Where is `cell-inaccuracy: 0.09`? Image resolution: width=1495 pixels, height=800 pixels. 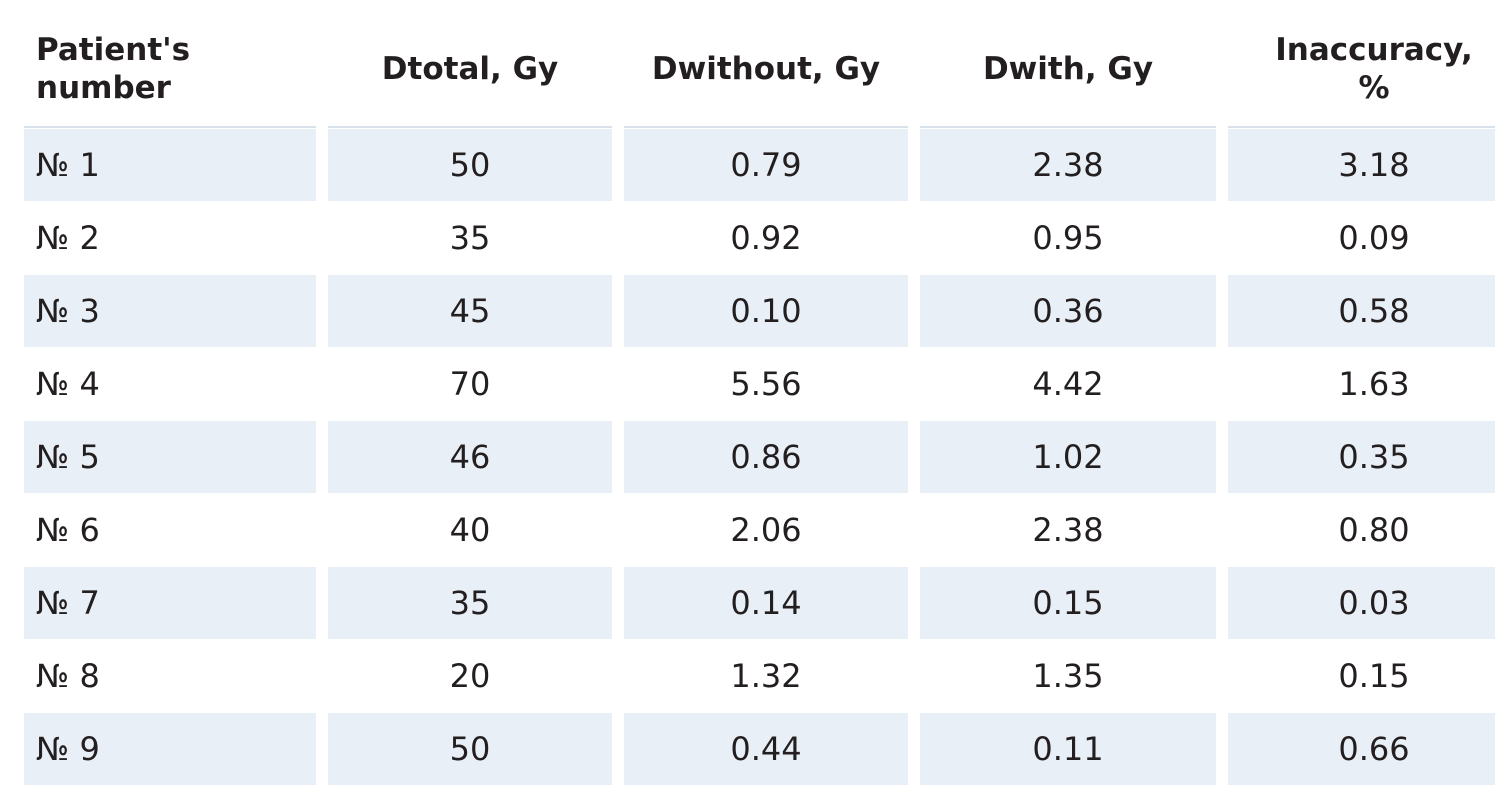
cell-inaccuracy: 0.09 is located at coordinates (1361, 237).